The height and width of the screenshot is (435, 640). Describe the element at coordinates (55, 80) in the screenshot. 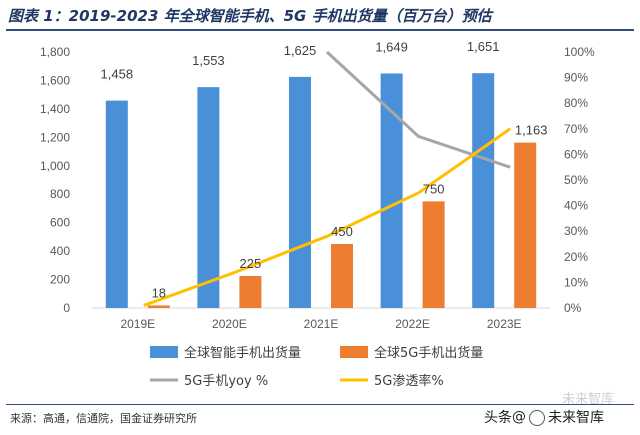

I see `y-left-tick-label: 1,600` at that location.